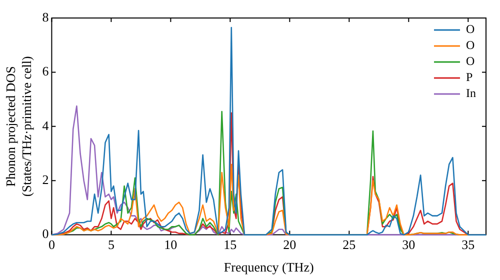  Describe the element at coordinates (45, 180) in the screenshot. I see `y-tick-label: 2` at that location.